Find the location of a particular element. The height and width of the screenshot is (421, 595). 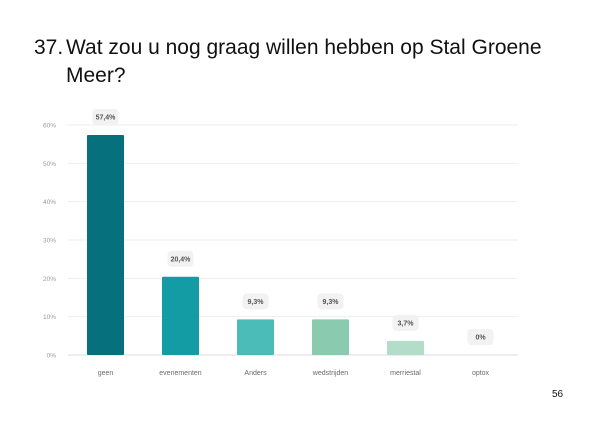

category-label: merriestal is located at coordinates (405, 373).